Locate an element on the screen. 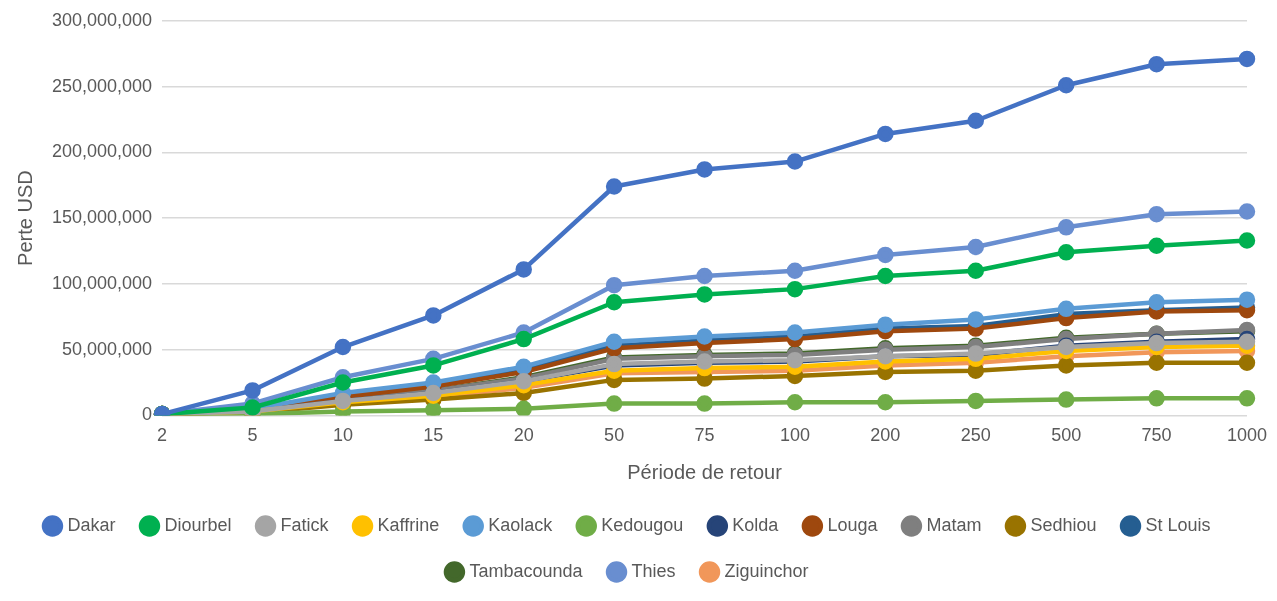 This screenshot has height=601, width=1277. x-tick-label: 250 is located at coordinates (975, 435).